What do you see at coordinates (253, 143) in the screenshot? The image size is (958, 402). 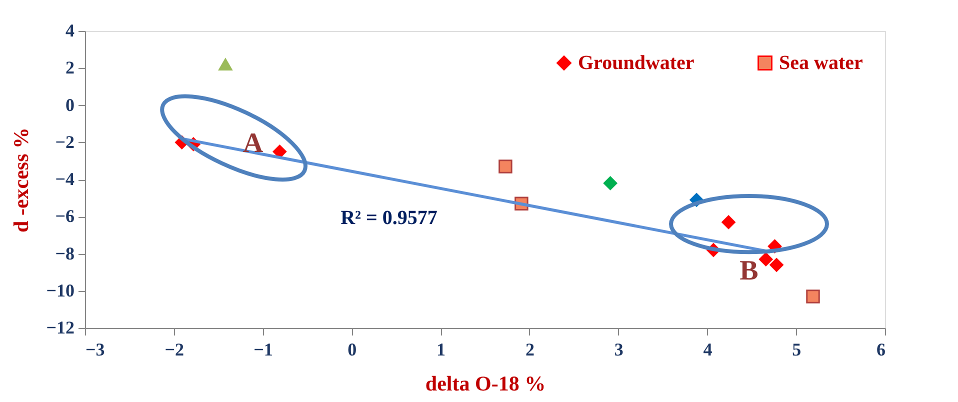 I see `annotation: A` at bounding box center [253, 143].